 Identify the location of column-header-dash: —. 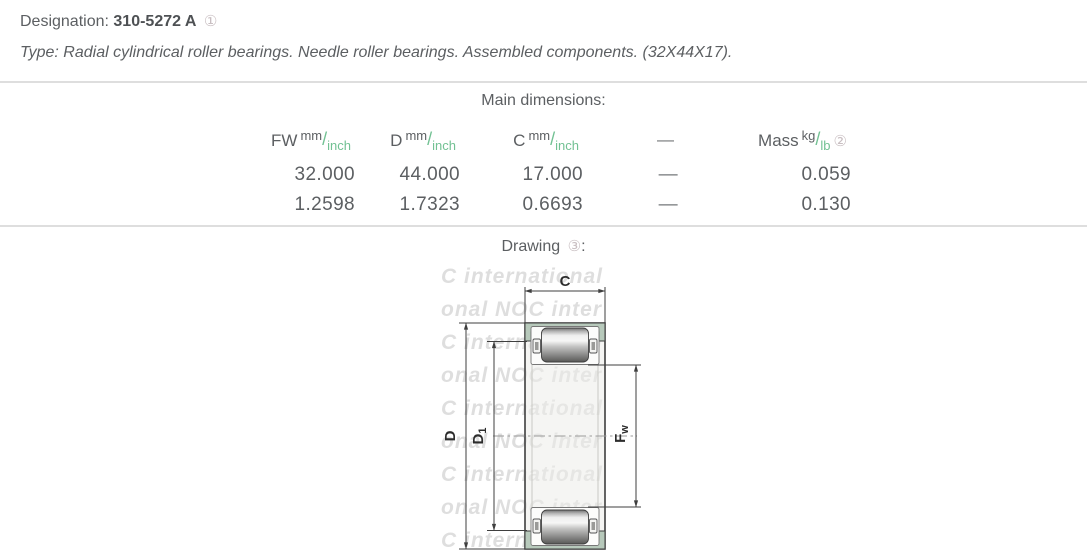
(665, 139).